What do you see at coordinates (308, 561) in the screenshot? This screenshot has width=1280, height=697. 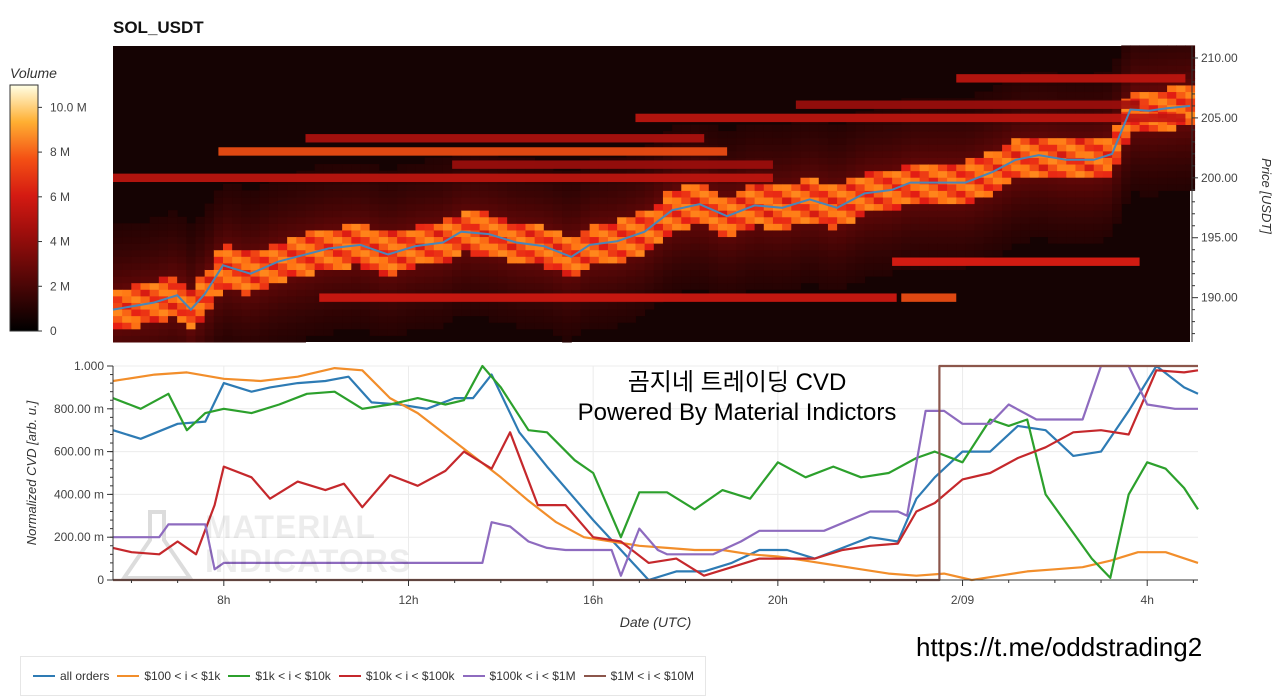 I see `material-logo-line-2: INDICATORS` at bounding box center [308, 561].